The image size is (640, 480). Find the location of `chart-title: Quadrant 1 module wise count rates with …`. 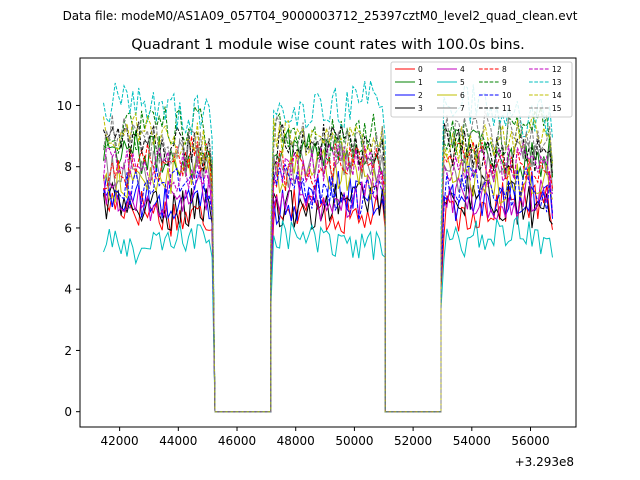

chart-title: Quadrant 1 module wise count rates with … is located at coordinates (328, 45).